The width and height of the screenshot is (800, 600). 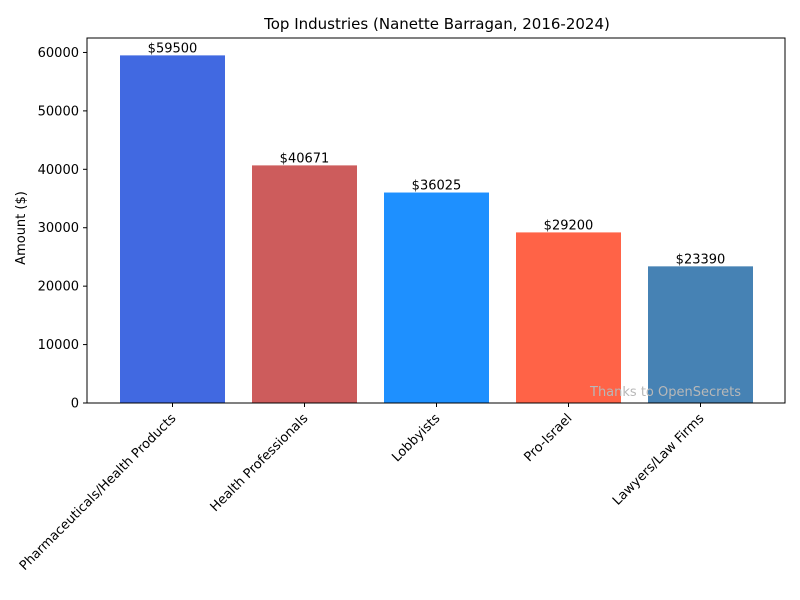 What do you see at coordinates (305, 158) in the screenshot?
I see `data-label: $40671` at bounding box center [305, 158].